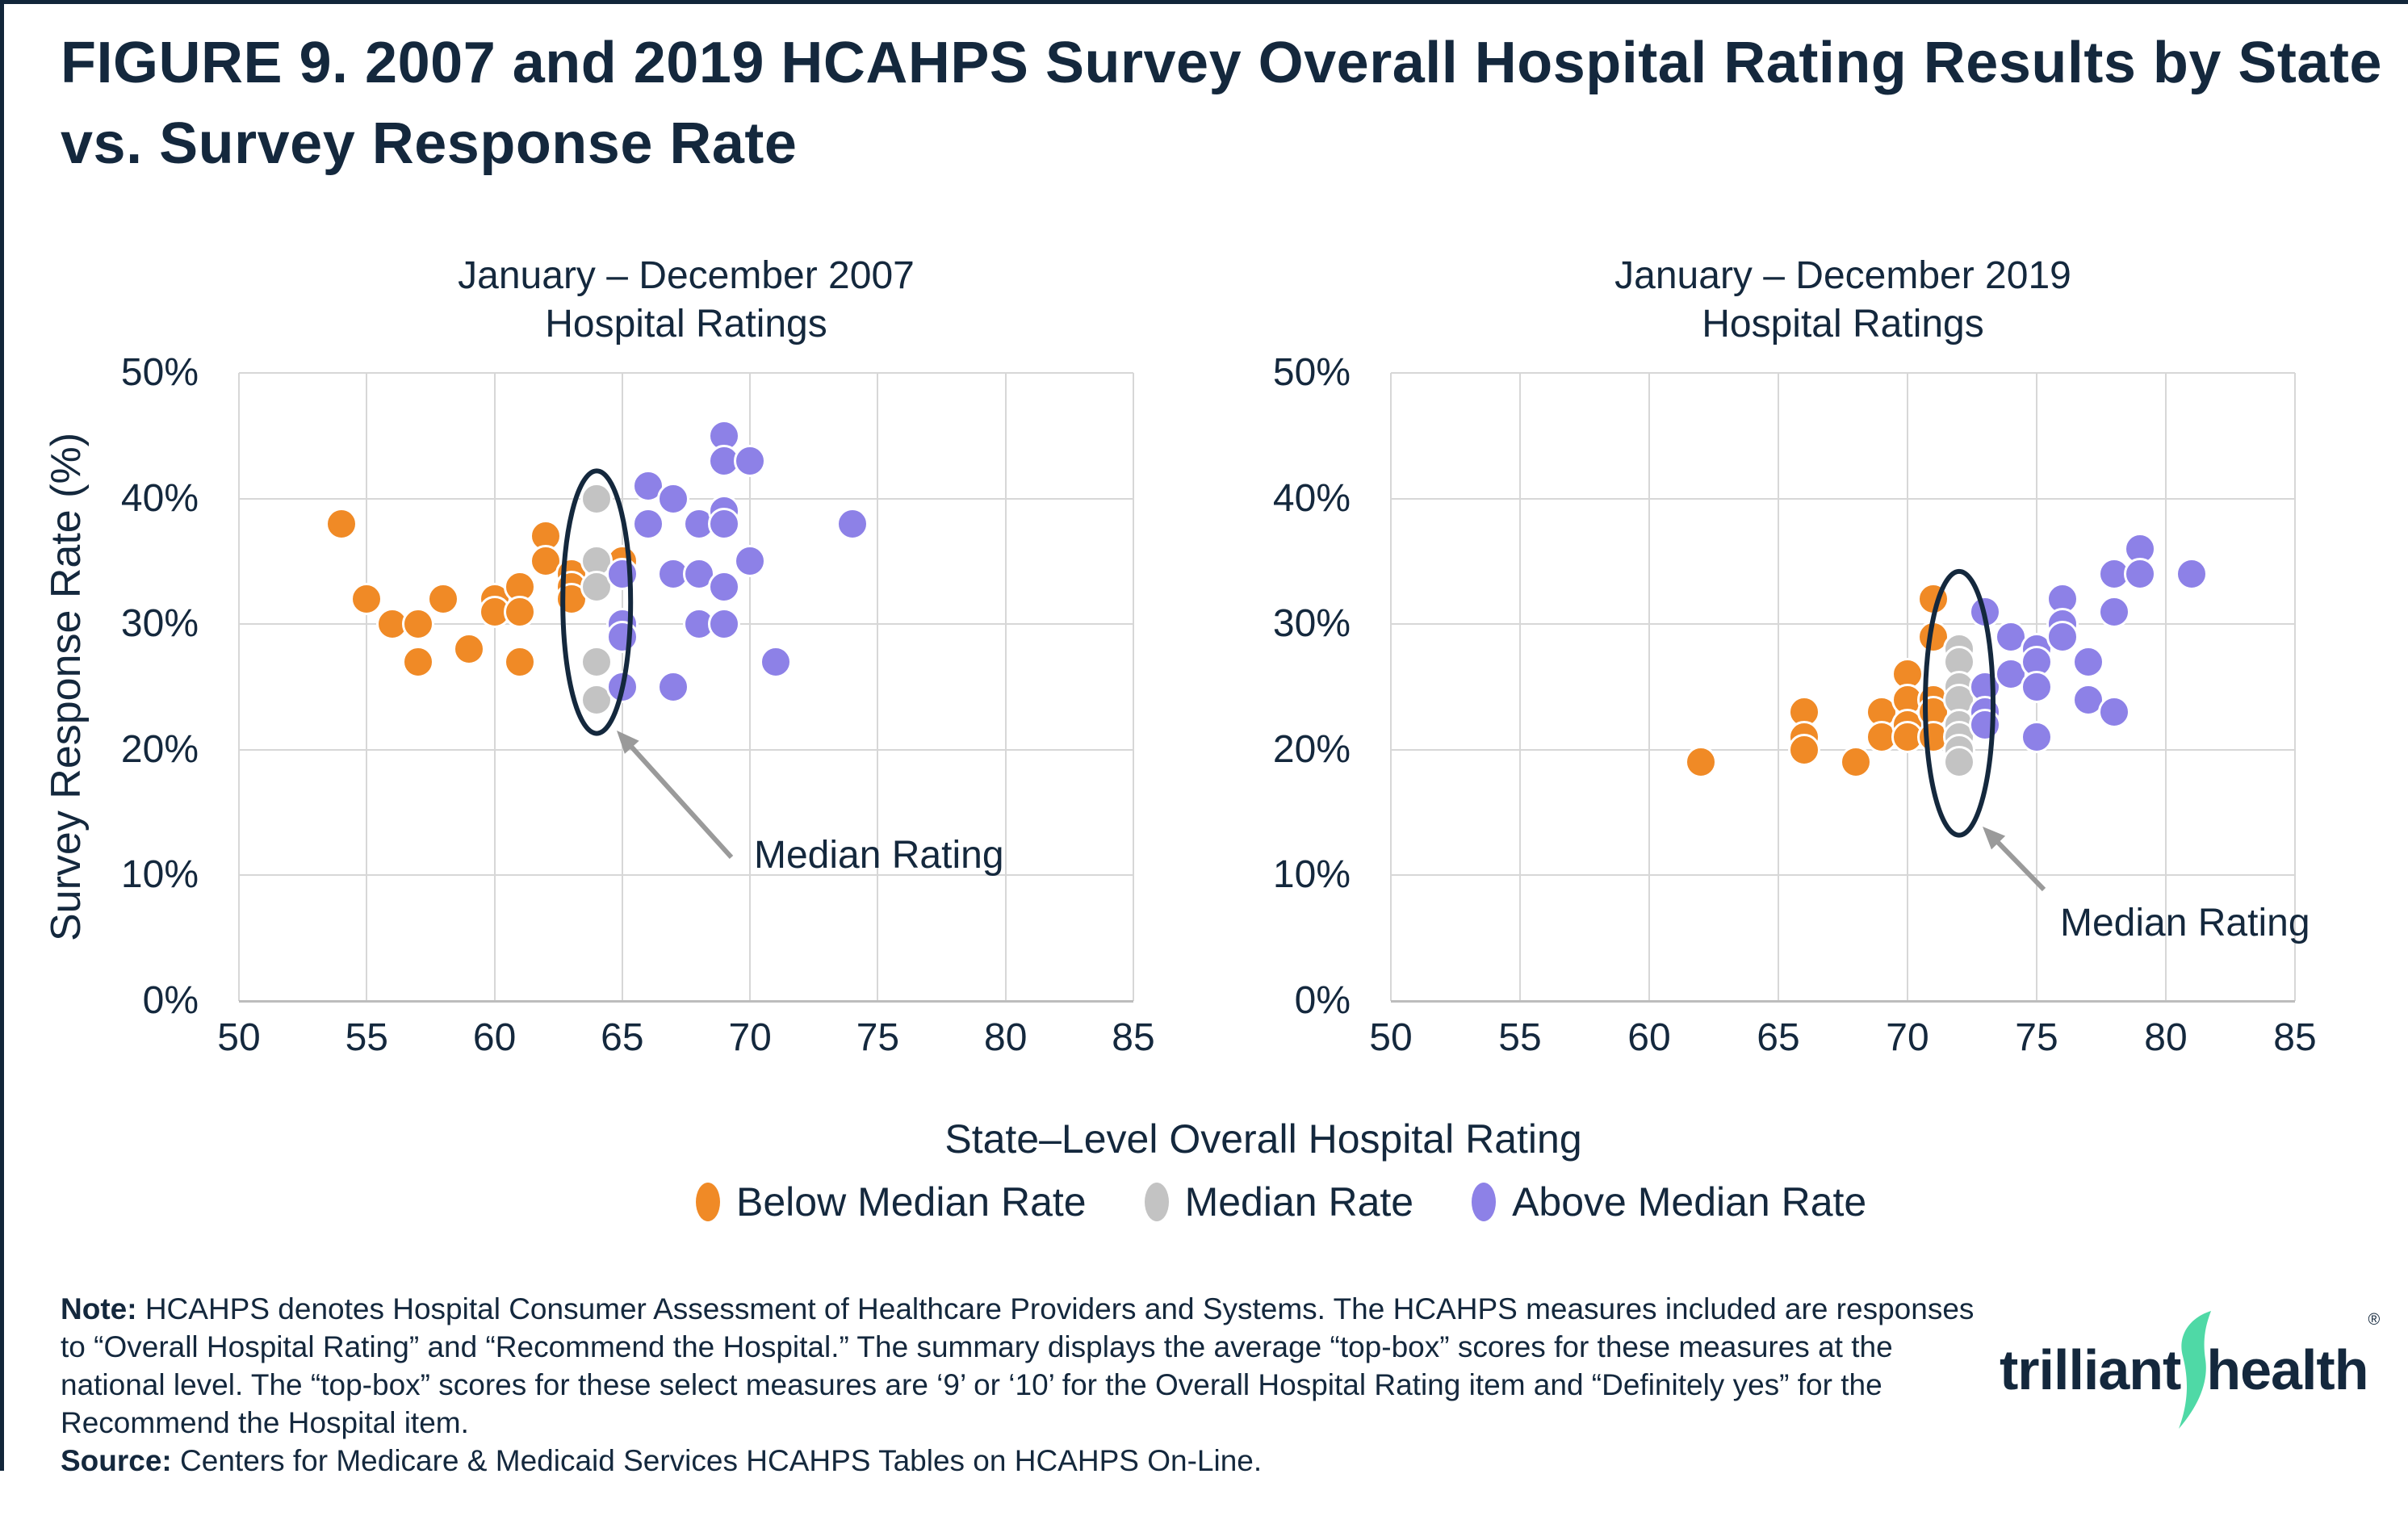 Image resolution: width=2408 pixels, height=1520 pixels. What do you see at coordinates (687, 300) in the screenshot?
I see `chart-title-2007: January – December 2007 Hospital Ratings` at bounding box center [687, 300].